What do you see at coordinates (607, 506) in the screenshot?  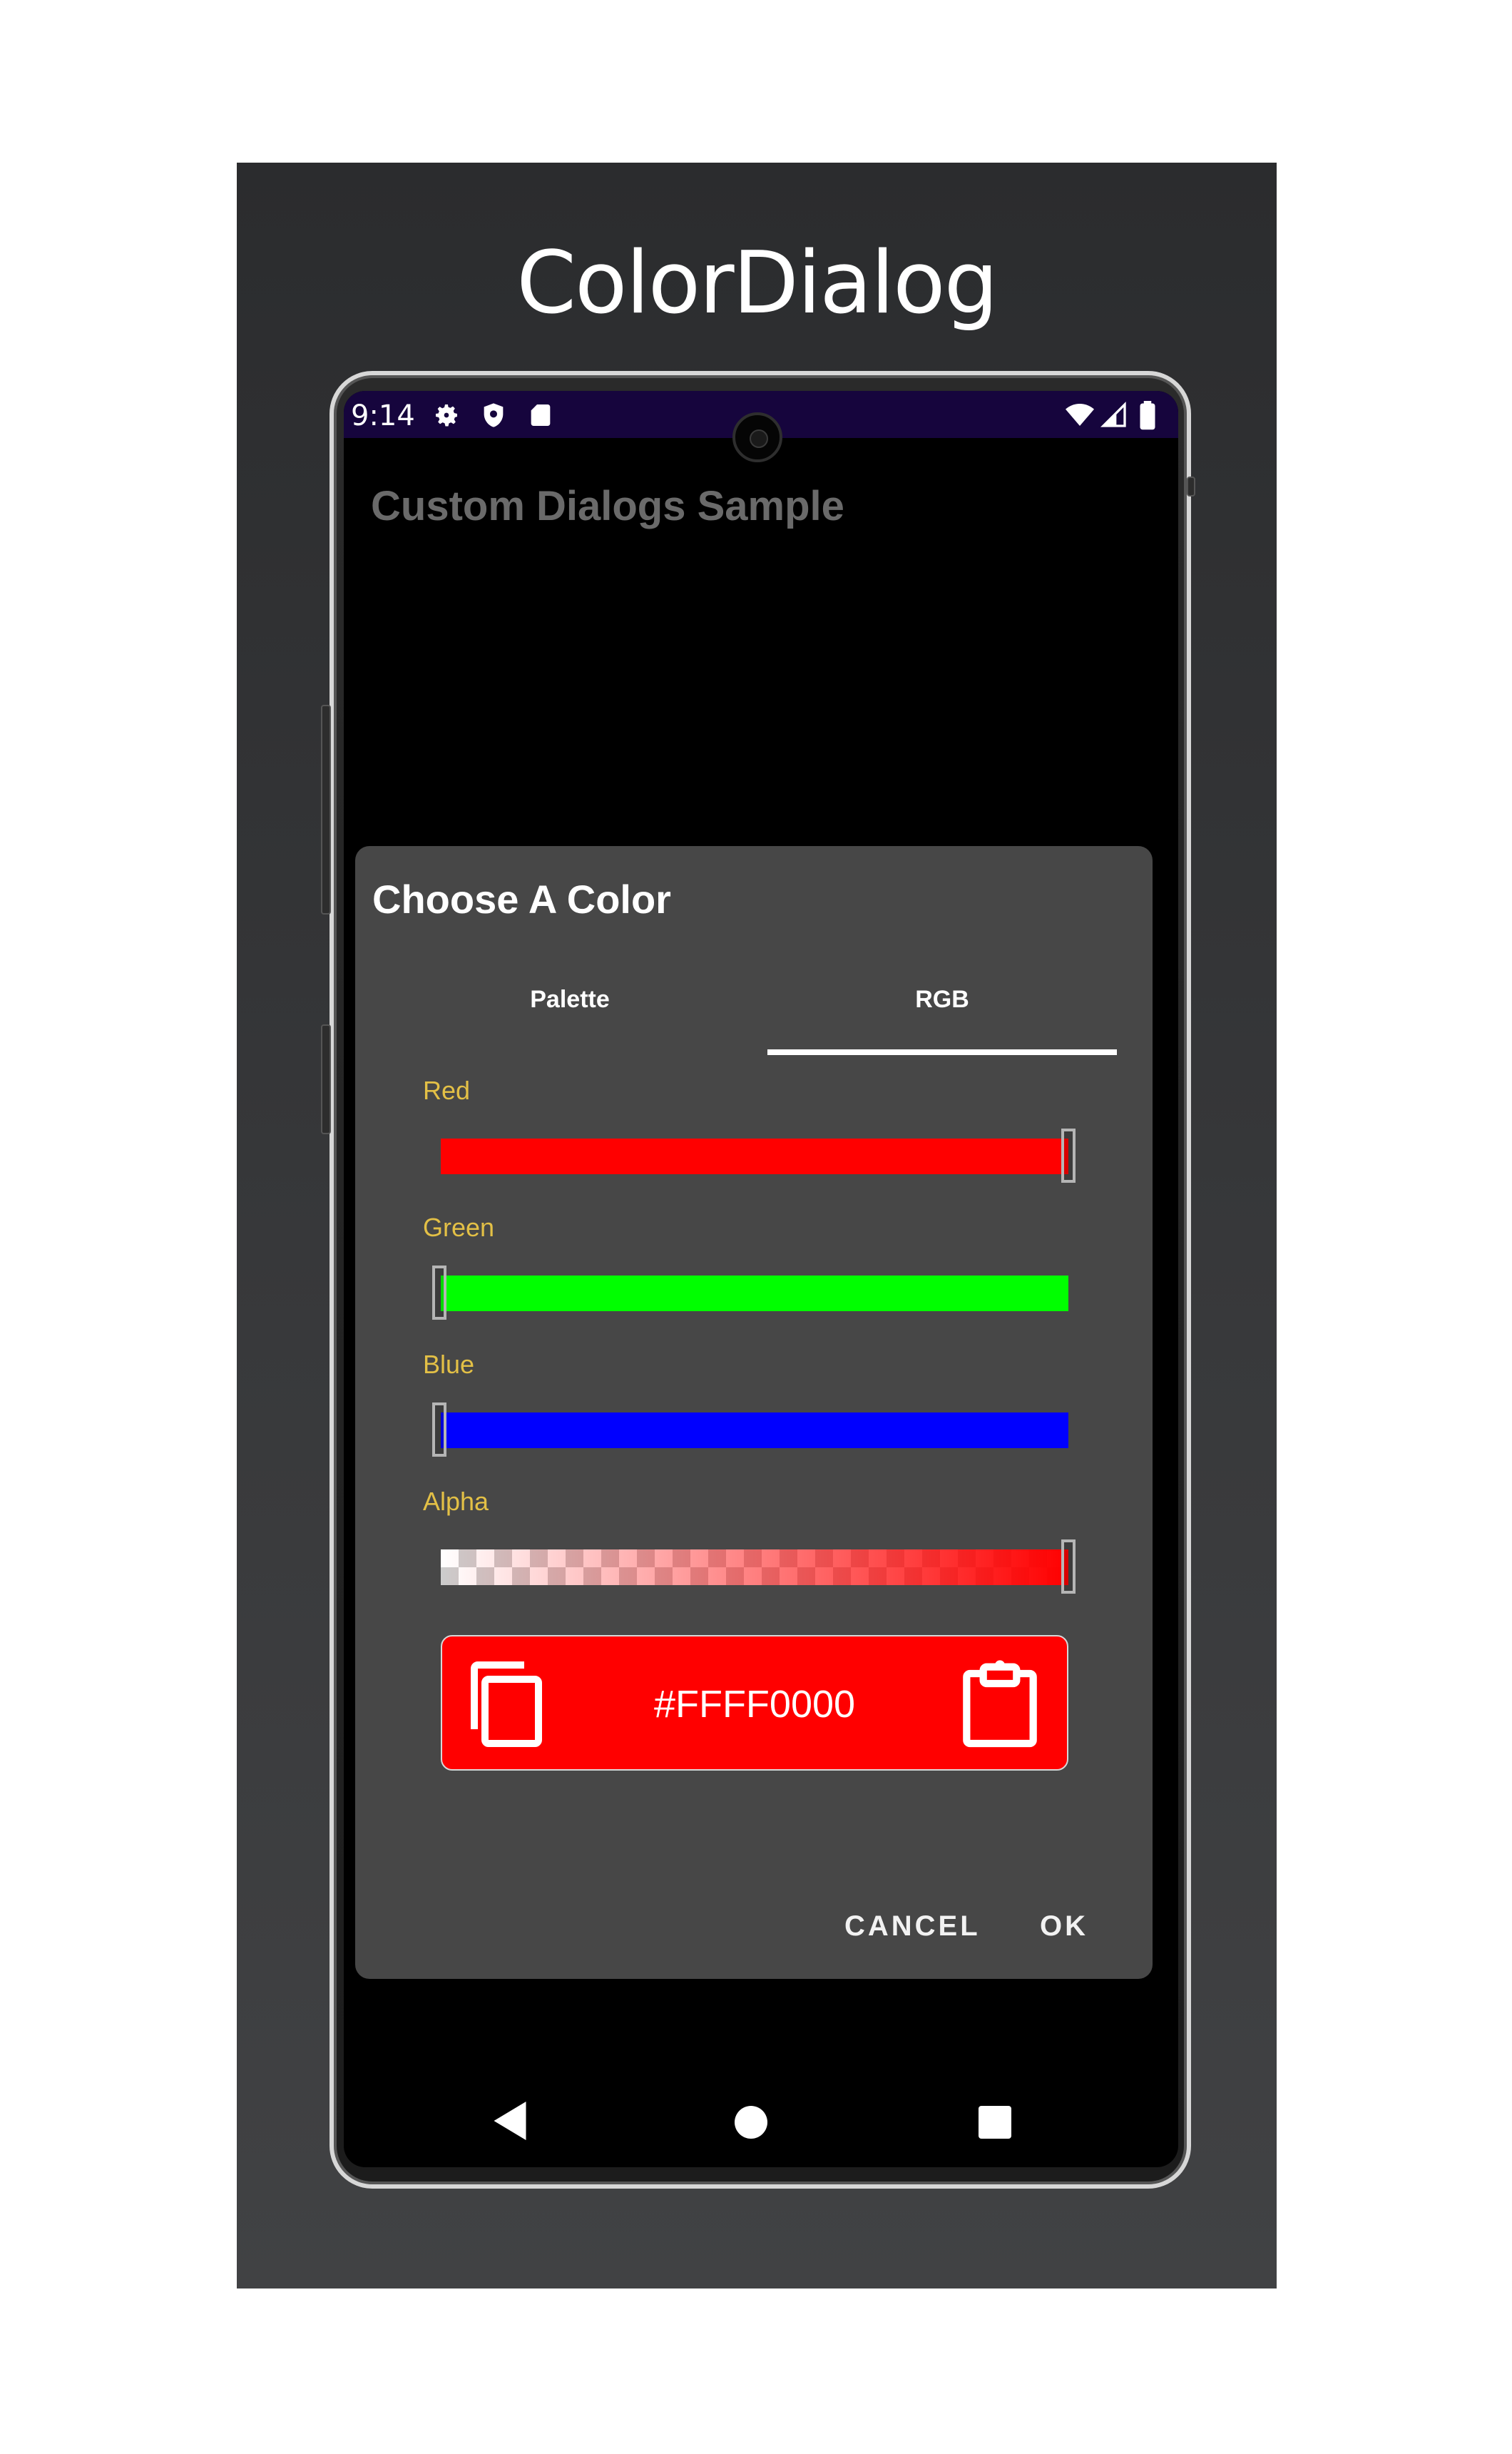 I see `app-title: Custom Dialogs Sample` at bounding box center [607, 506].